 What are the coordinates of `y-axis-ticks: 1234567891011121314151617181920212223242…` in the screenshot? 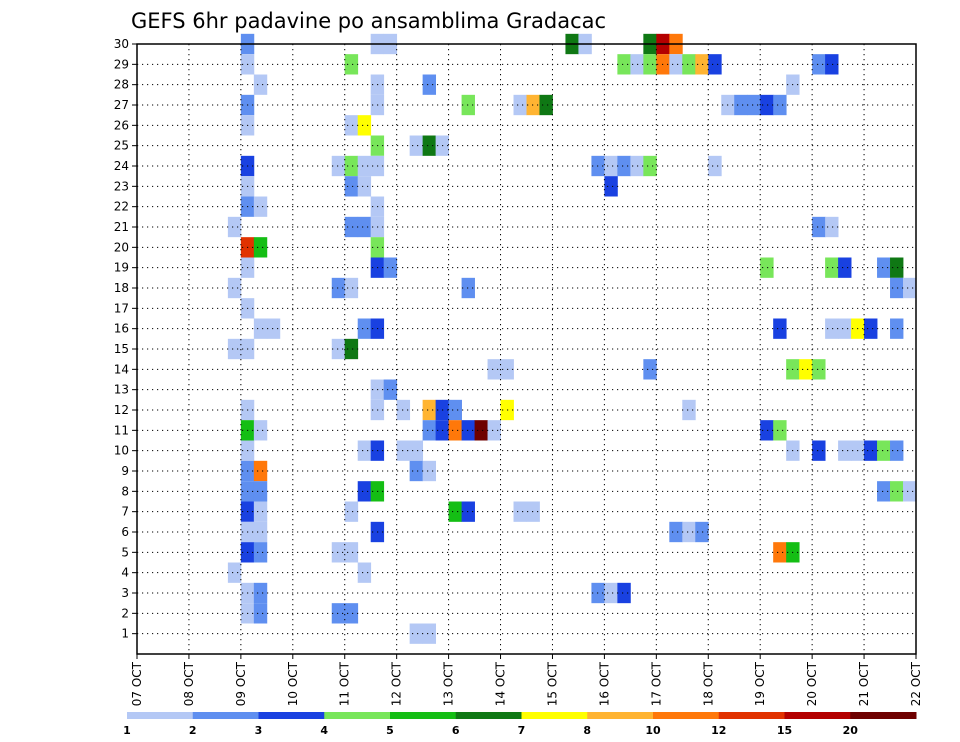 It's located at (125, 339).